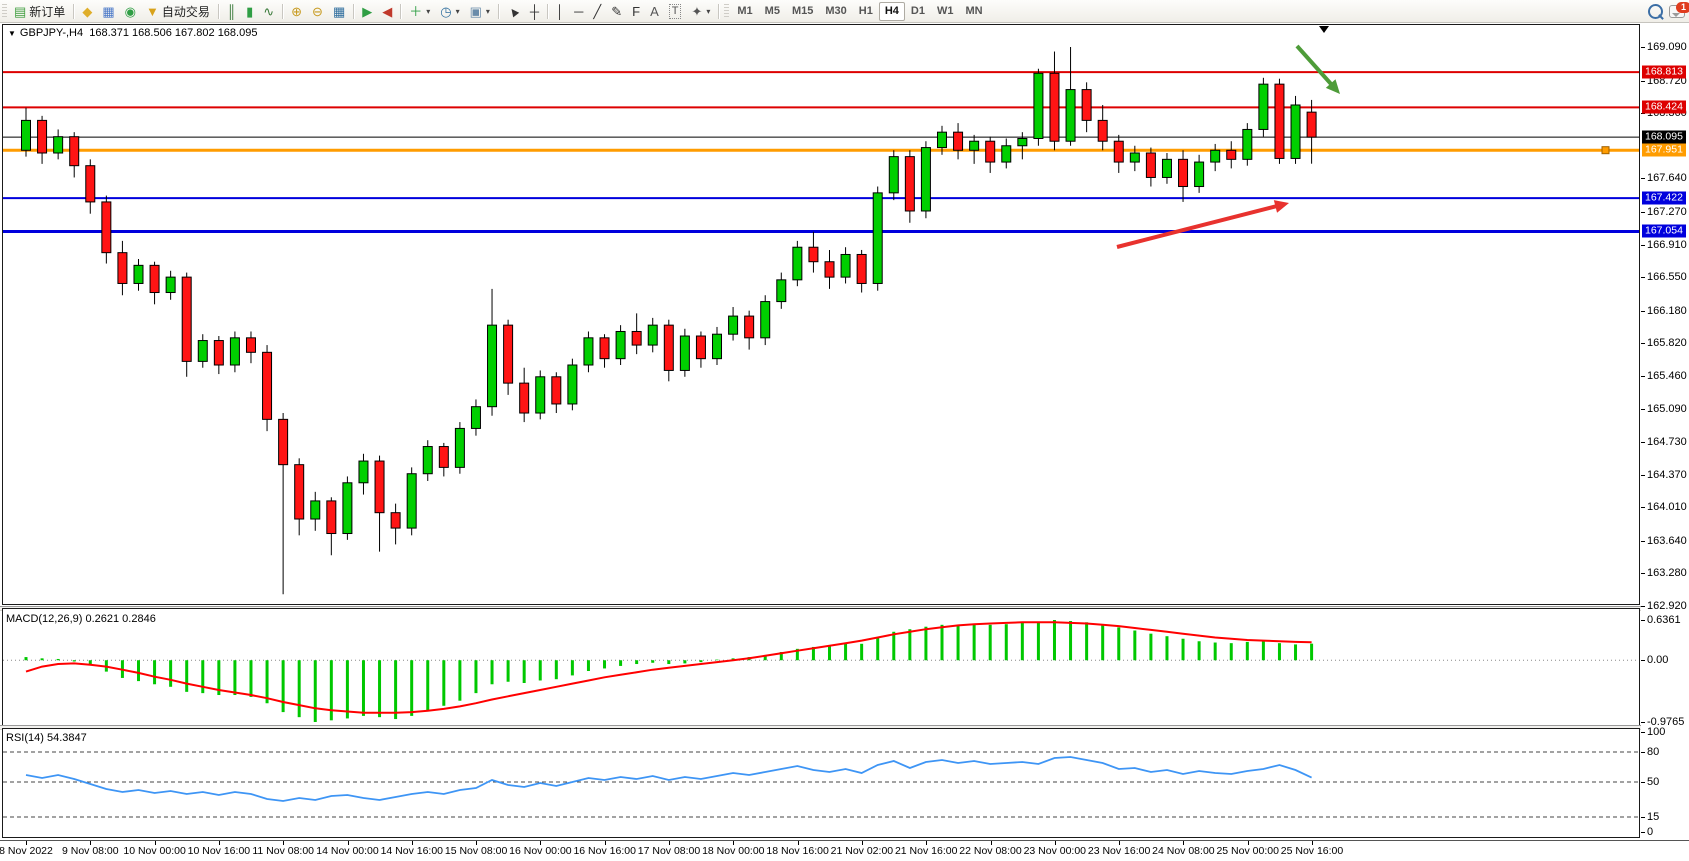  Describe the element at coordinates (1655, 11) in the screenshot. I see `search-icon` at that location.